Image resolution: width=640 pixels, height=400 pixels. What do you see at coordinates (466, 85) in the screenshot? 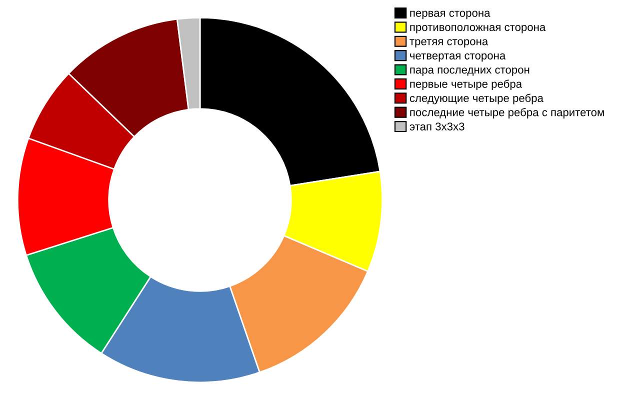
I see `legend-label: первые четыре ребра` at bounding box center [466, 85].